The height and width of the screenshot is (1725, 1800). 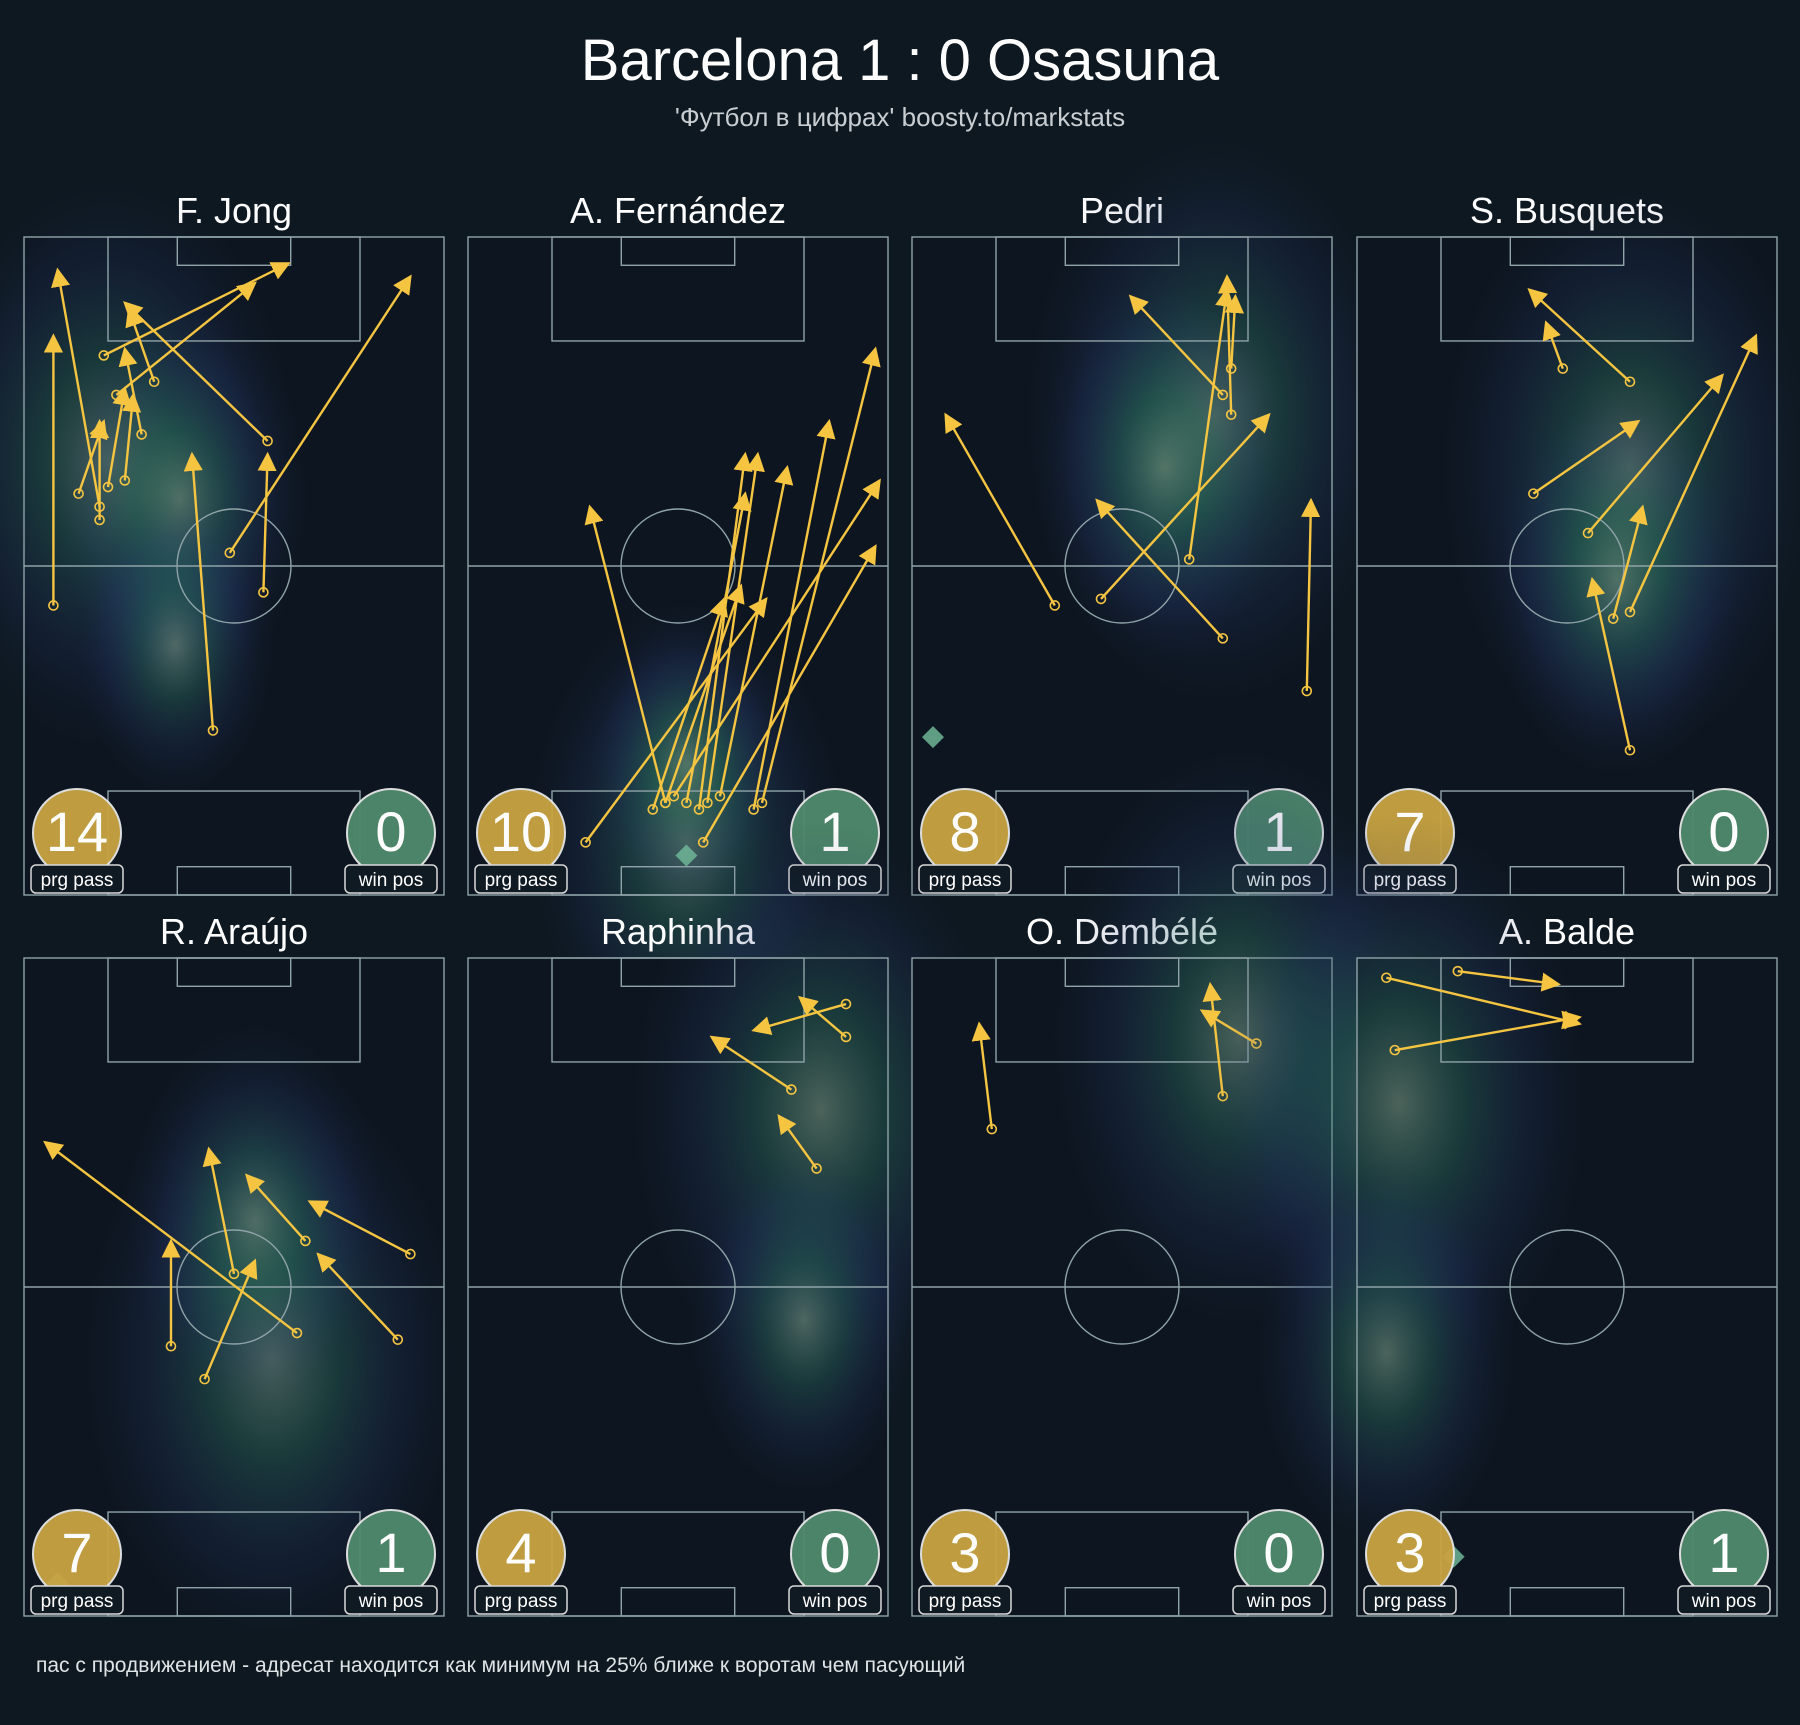 I want to click on prg-pass-badge-value: 14, so click(x=77, y=831).